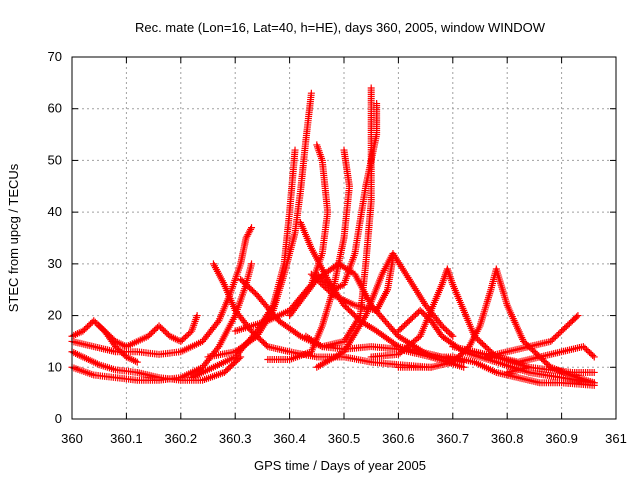 The width and height of the screenshot is (640, 480). What do you see at coordinates (55, 159) in the screenshot?
I see `y-tick-label: 50` at bounding box center [55, 159].